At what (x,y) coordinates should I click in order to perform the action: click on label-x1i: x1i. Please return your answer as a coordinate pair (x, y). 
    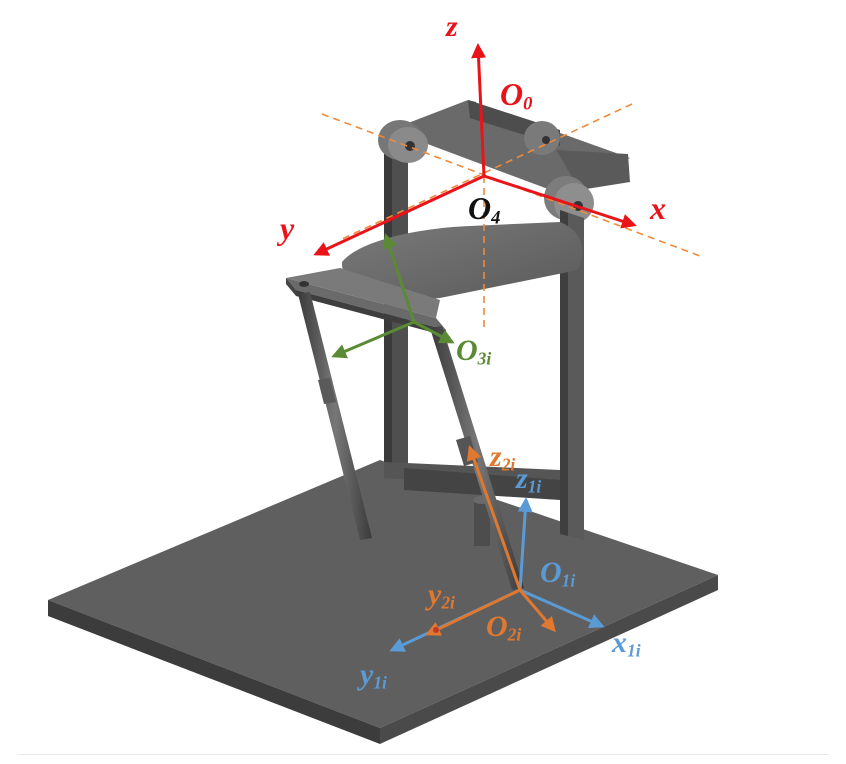
    Looking at the image, I should click on (626, 644).